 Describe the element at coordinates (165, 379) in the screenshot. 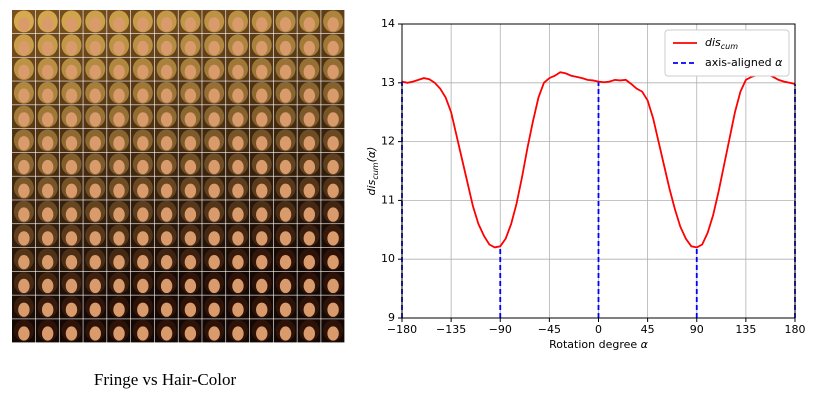

I see `caption: Fringe vs Hair-Color` at that location.